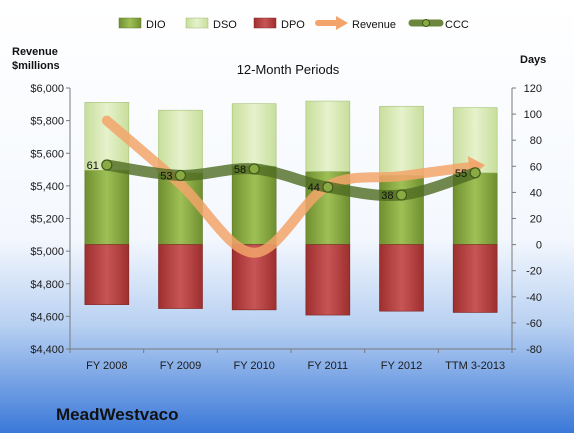 The width and height of the screenshot is (574, 433). I want to click on right-tick-label-6: 40, so click(536, 193).